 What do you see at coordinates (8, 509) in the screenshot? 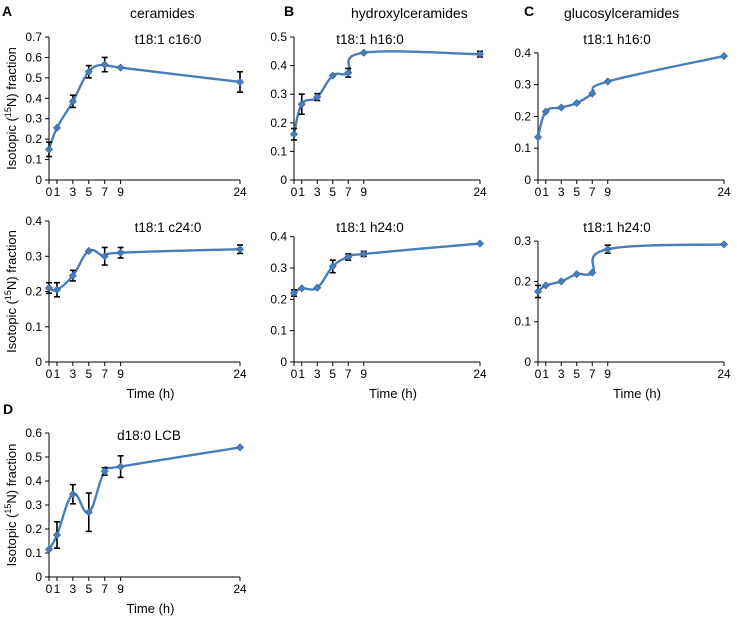
I see `y-axis-label-superscript: 15` at bounding box center [8, 509].